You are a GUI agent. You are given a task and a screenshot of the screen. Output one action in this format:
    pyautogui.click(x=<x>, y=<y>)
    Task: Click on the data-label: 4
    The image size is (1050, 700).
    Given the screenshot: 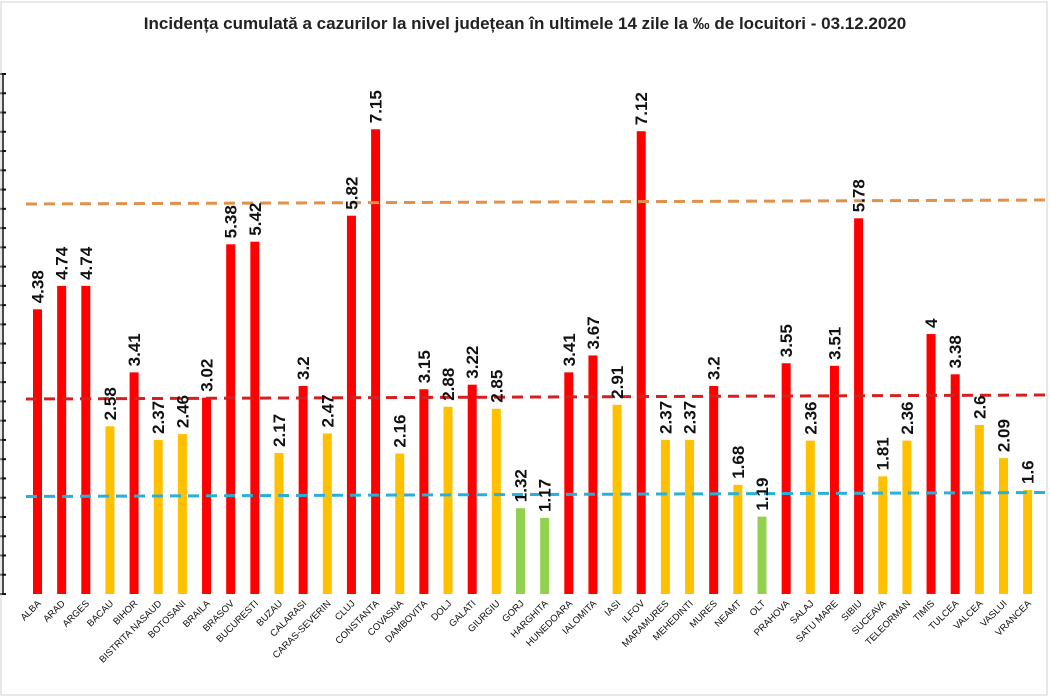 What is the action you would take?
    pyautogui.click(x=931, y=323)
    